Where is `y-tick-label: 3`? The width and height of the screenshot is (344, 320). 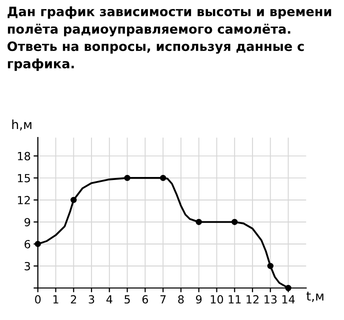
y-tick-label: 3 is located at coordinates (27, 266).